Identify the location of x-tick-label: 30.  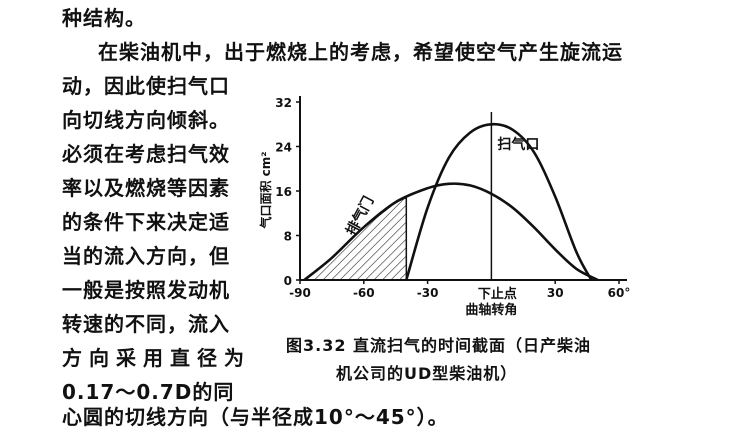
(555, 293).